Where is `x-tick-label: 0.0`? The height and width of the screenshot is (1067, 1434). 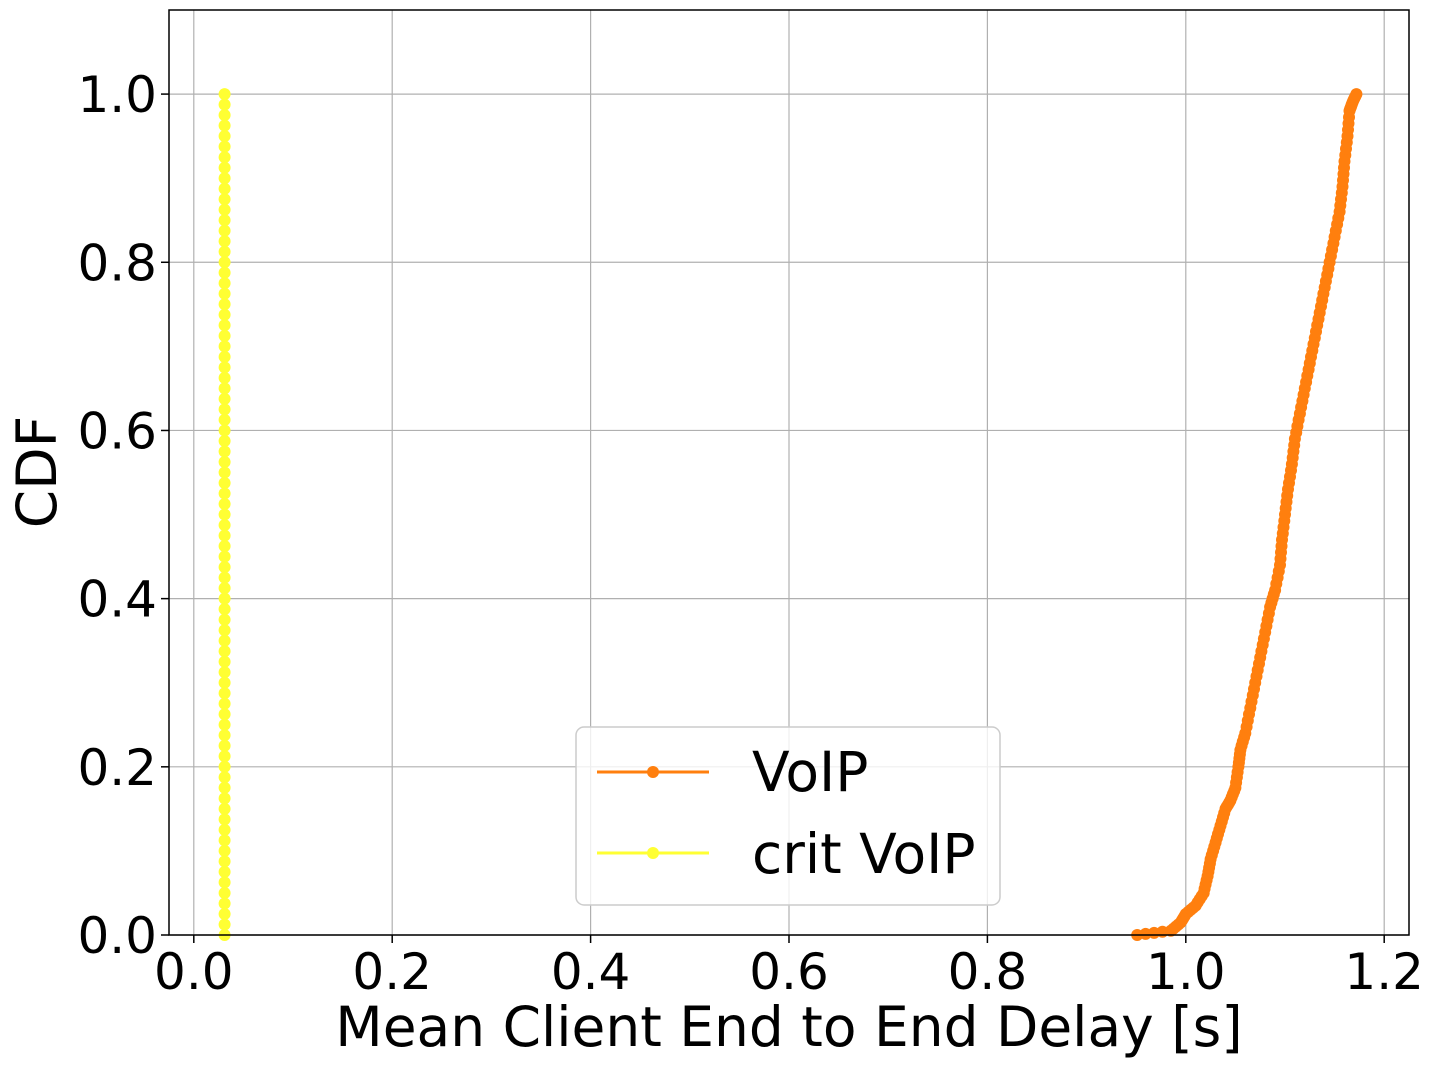
x-tick-label: 0.0 is located at coordinates (194, 972).